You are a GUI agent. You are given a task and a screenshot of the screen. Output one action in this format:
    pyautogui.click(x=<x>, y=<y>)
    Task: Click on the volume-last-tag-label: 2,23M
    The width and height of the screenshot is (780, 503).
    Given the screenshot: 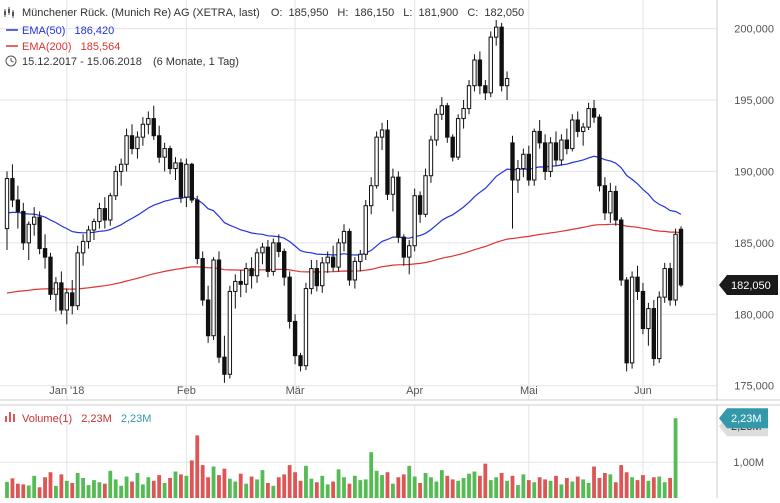 What is the action you would take?
    pyautogui.click(x=746, y=419)
    